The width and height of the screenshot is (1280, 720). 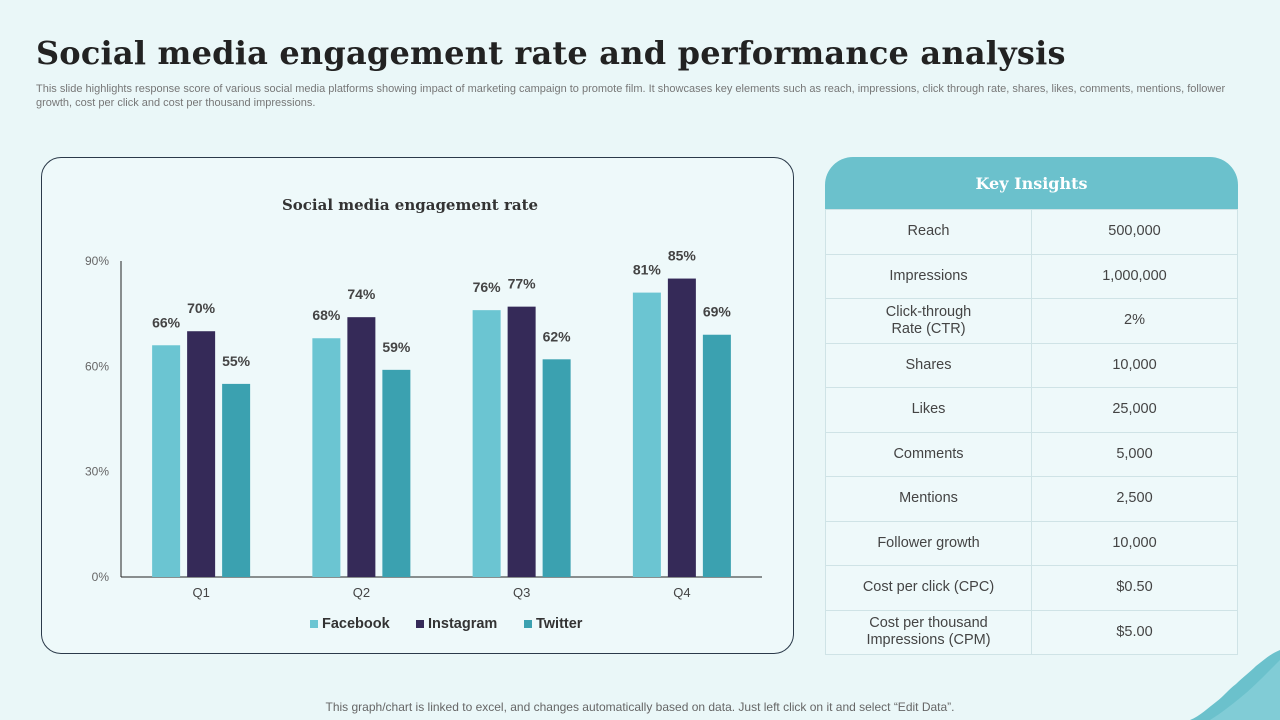 I want to click on corner-decoration, so click(x=1235, y=685).